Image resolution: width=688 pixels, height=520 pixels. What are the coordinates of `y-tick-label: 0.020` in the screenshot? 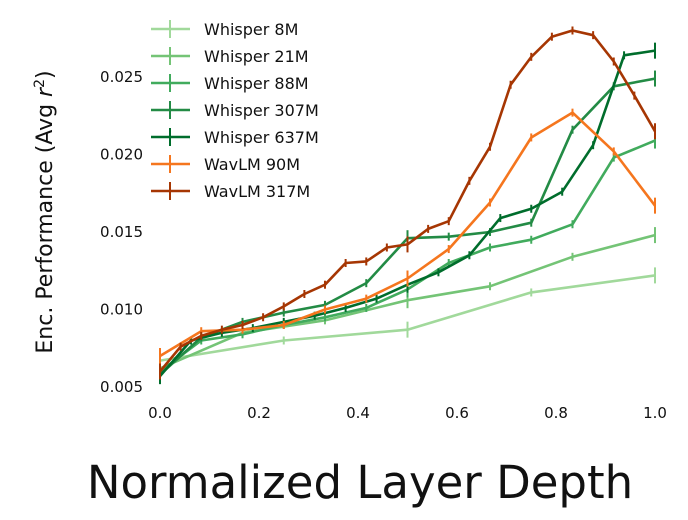 It's located at (121, 155).